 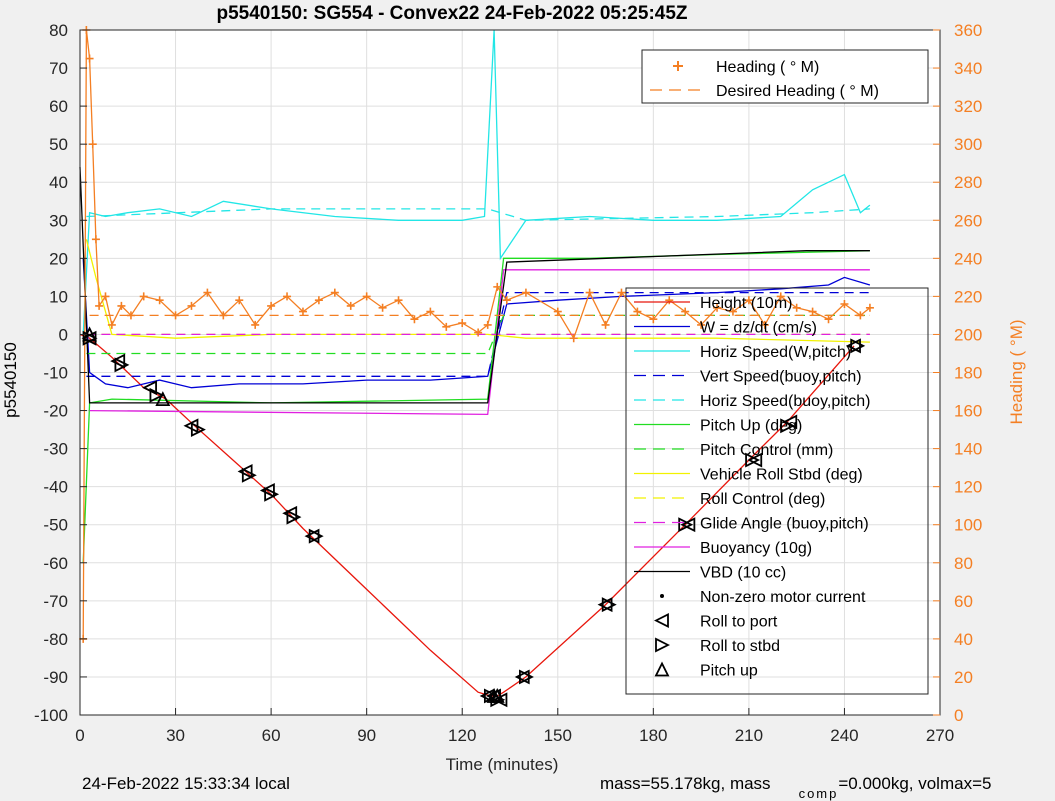 What do you see at coordinates (968, 68) in the screenshot?
I see `y2-tick-label: 340` at bounding box center [968, 68].